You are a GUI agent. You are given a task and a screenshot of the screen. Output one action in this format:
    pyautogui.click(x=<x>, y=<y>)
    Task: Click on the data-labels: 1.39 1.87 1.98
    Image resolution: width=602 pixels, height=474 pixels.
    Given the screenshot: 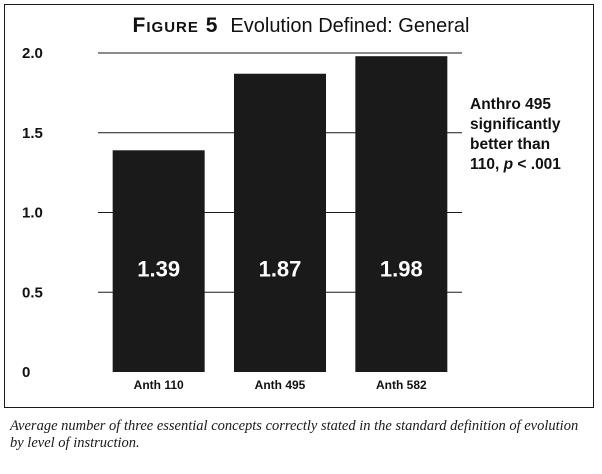 What is the action you would take?
    pyautogui.click(x=279, y=268)
    